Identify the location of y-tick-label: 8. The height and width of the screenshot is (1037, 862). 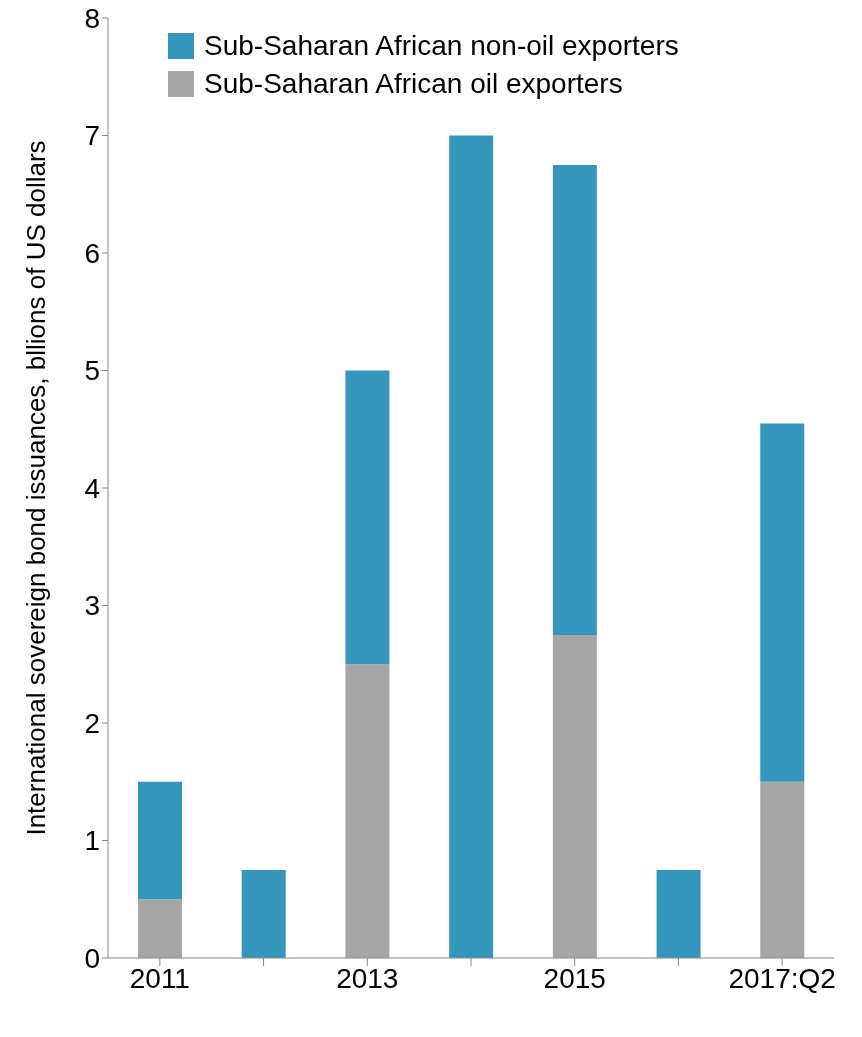
(92, 18).